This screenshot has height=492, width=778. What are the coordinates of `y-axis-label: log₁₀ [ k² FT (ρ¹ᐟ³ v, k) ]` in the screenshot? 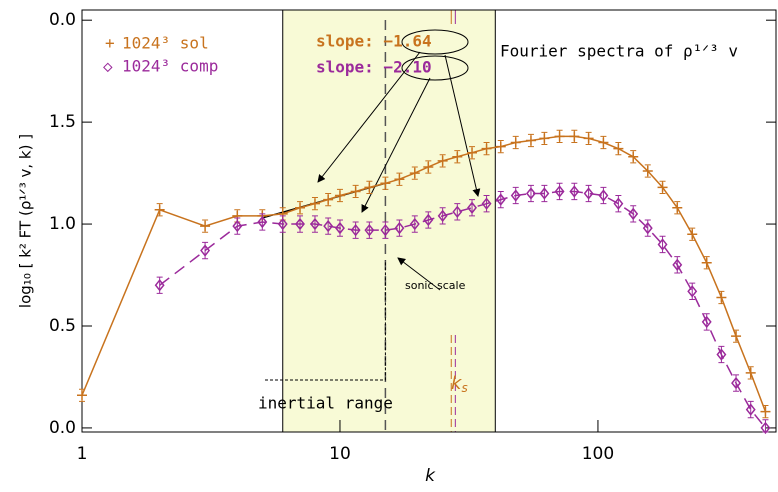 It's located at (26, 221).